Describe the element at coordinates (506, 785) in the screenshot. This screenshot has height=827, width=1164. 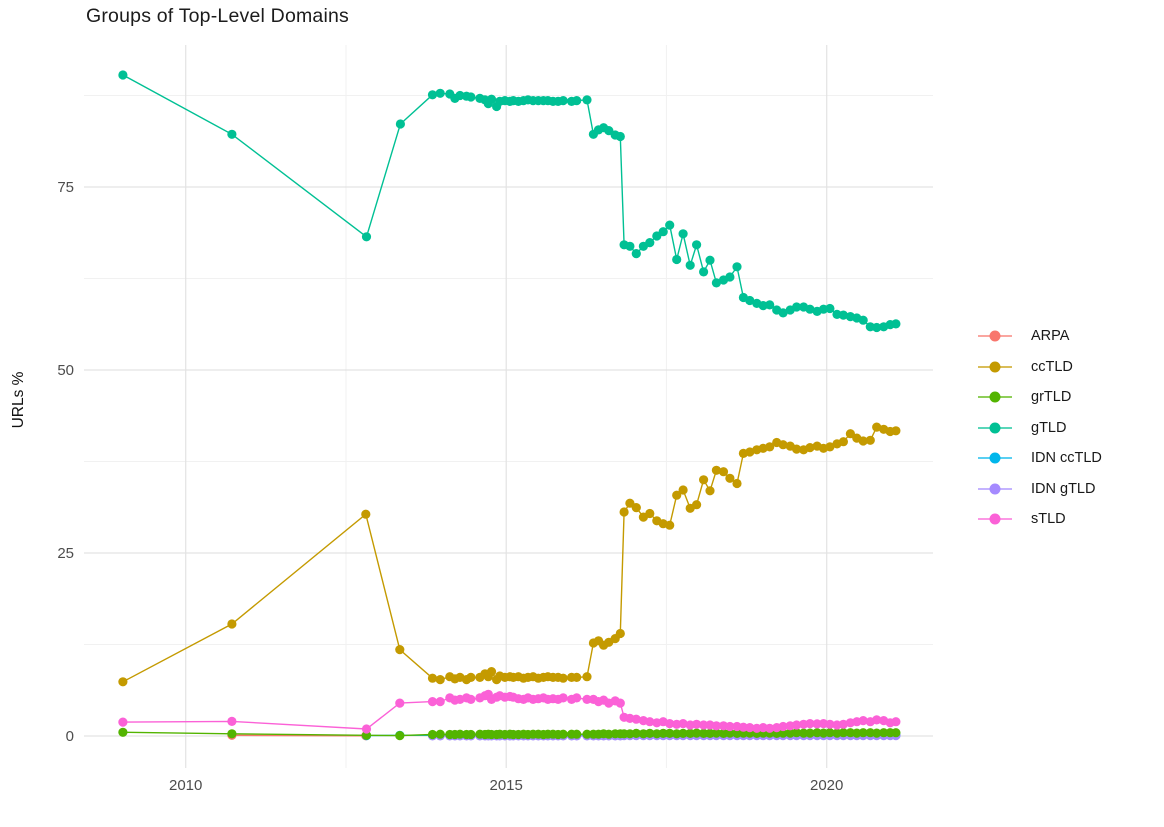
I see `x-tick-label: 2015` at that location.